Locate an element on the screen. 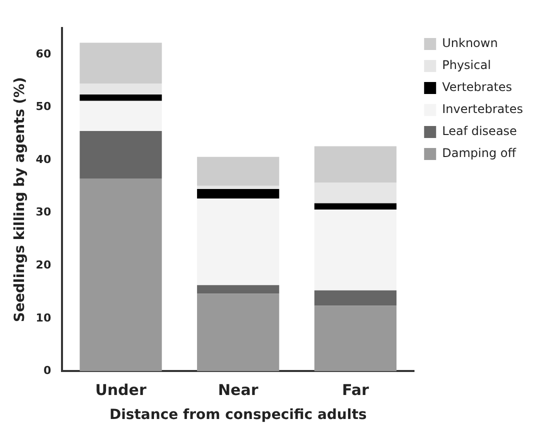  legend-label: Vertebrates is located at coordinates (477, 87).